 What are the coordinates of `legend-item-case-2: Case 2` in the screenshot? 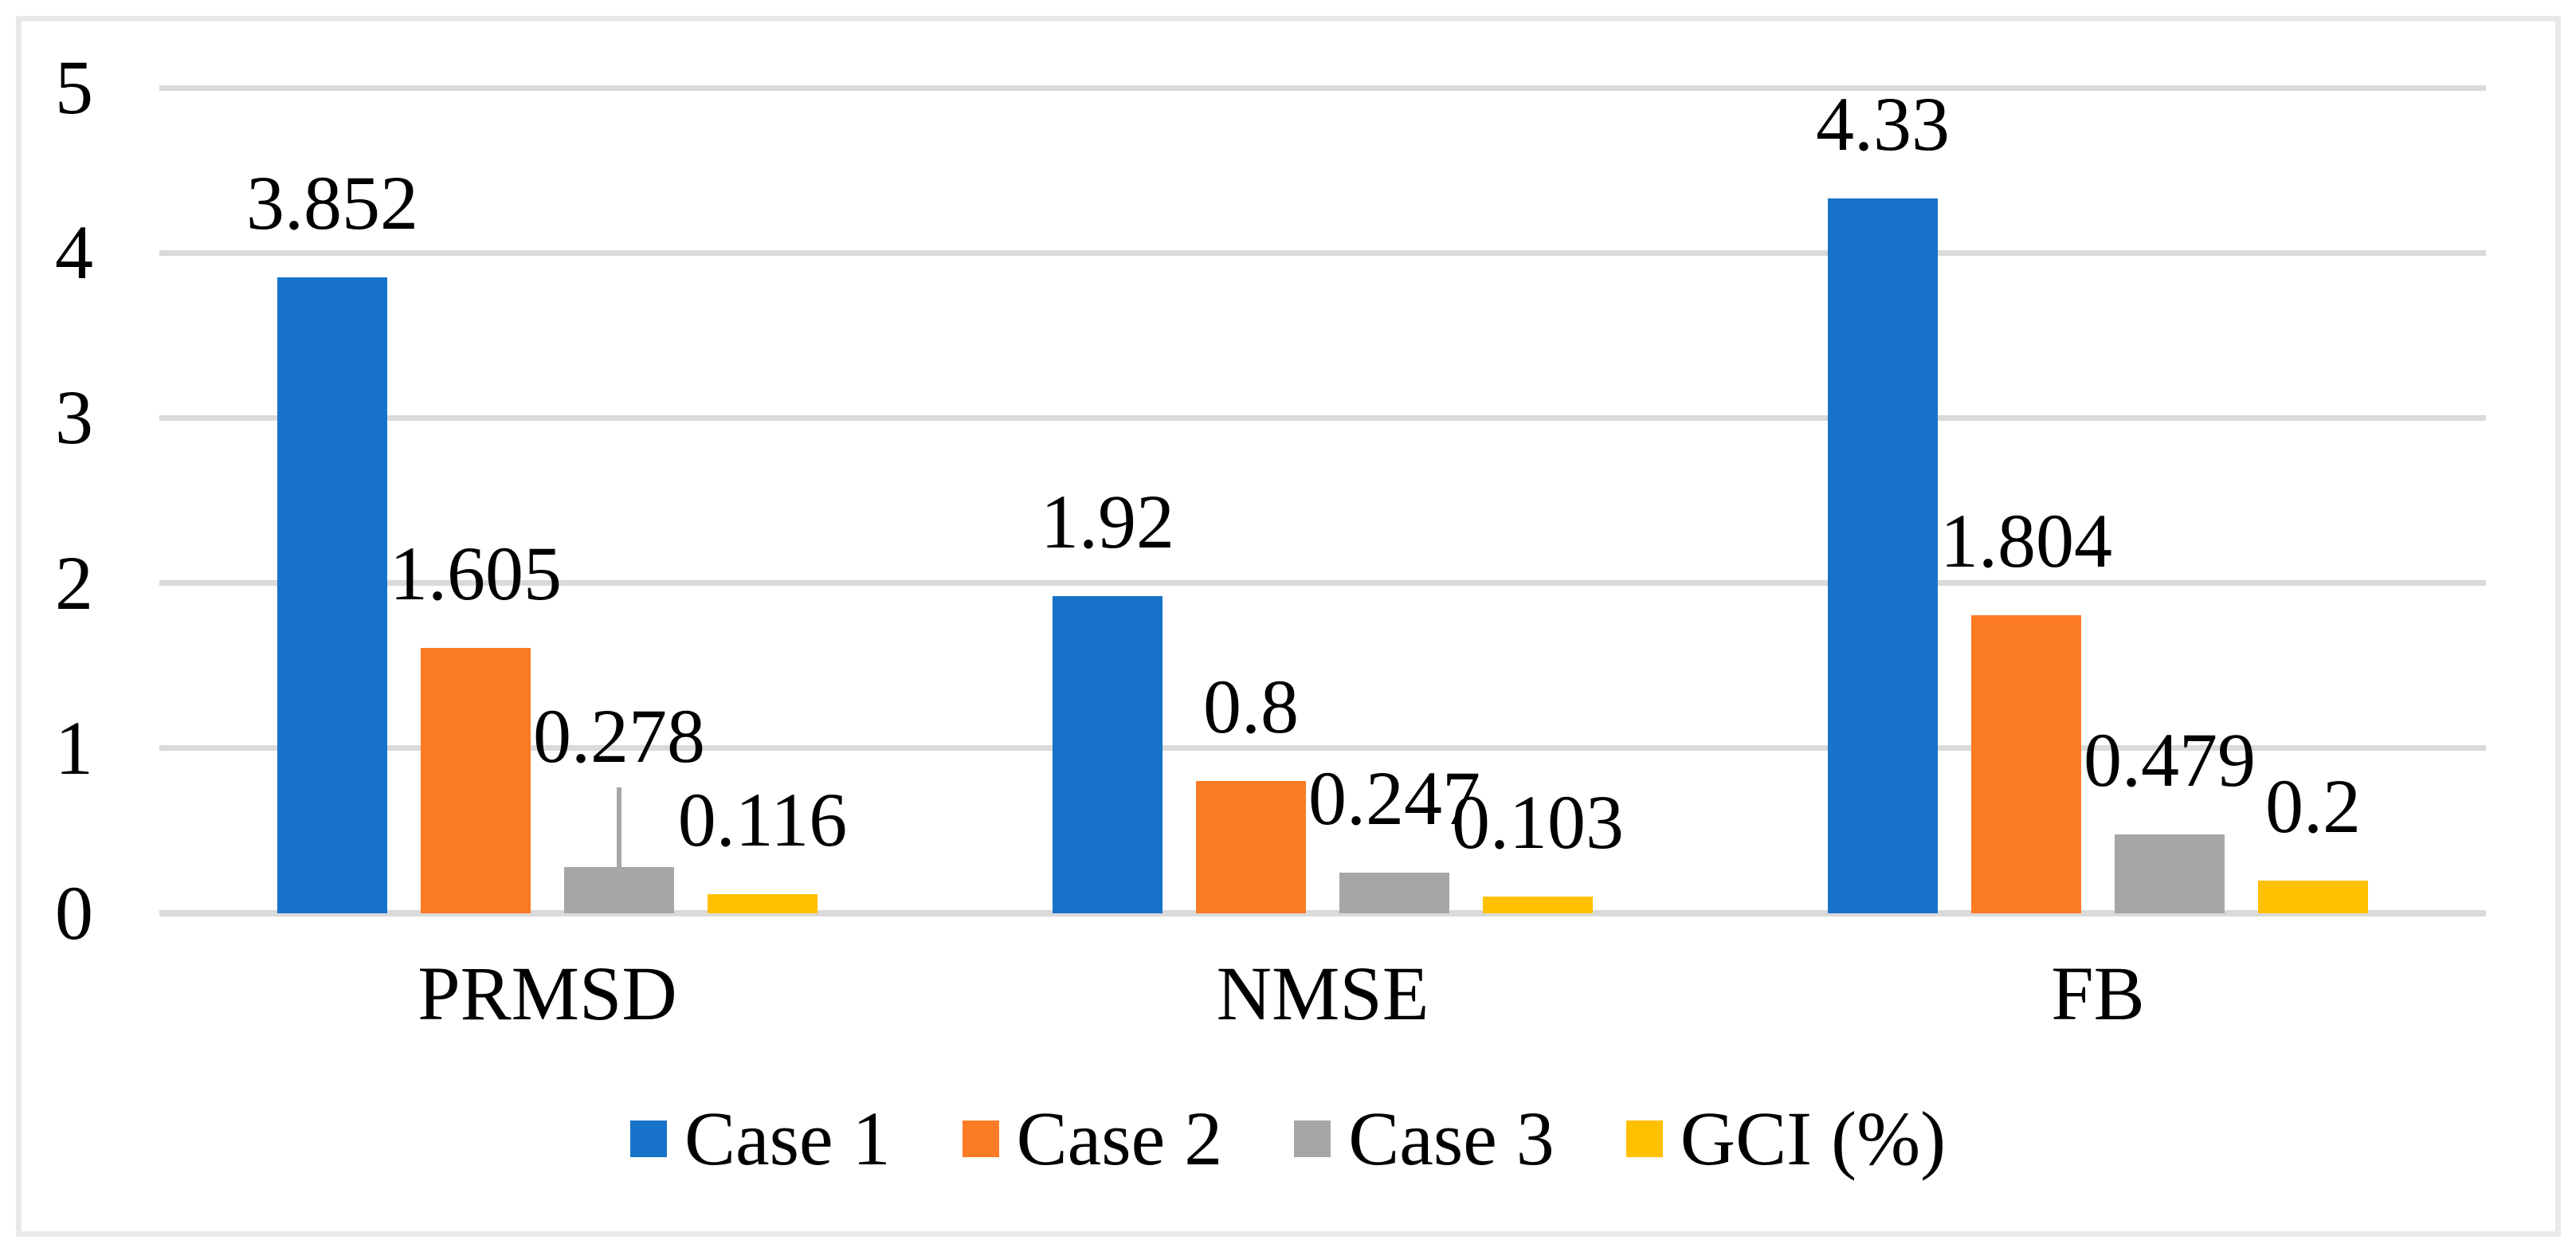 It's located at (1092, 1139).